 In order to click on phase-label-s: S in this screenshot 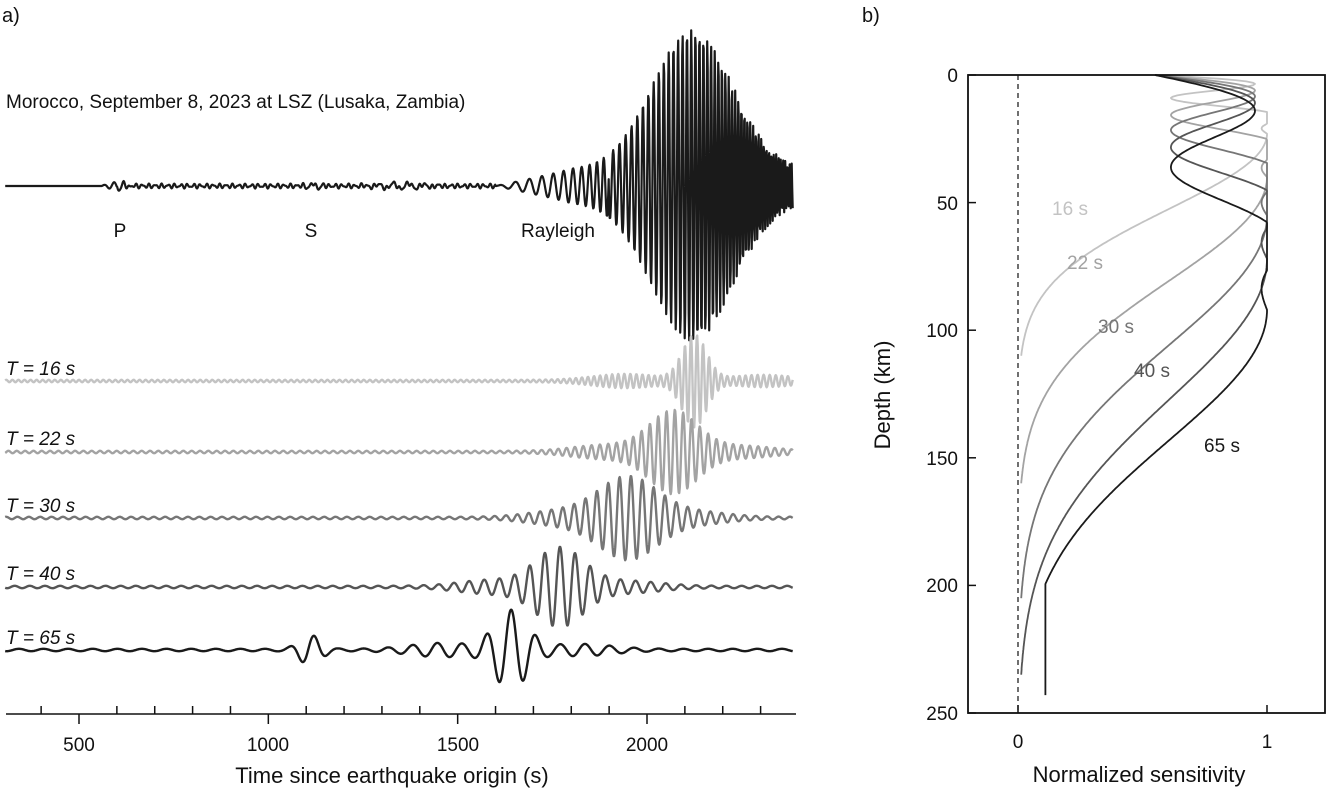, I will do `click(311, 231)`.